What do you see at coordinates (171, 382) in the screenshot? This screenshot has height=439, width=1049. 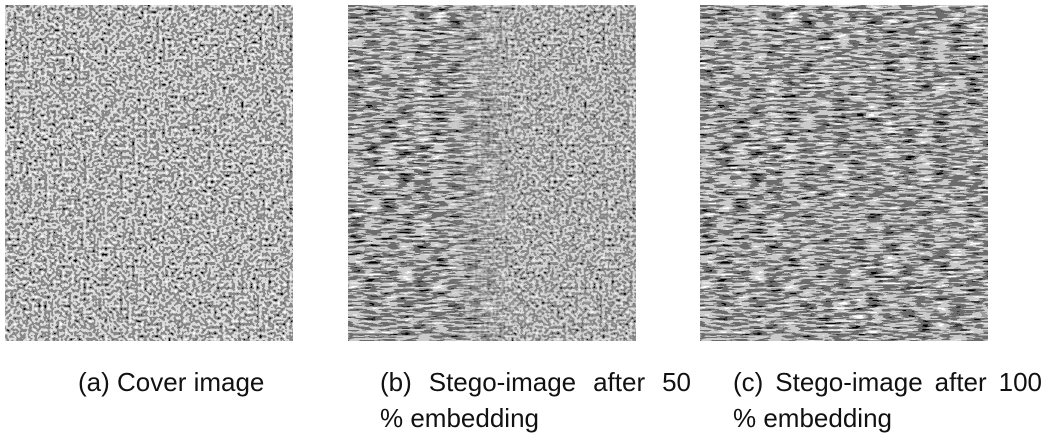 I see `caption: (a) Cover image` at bounding box center [171, 382].